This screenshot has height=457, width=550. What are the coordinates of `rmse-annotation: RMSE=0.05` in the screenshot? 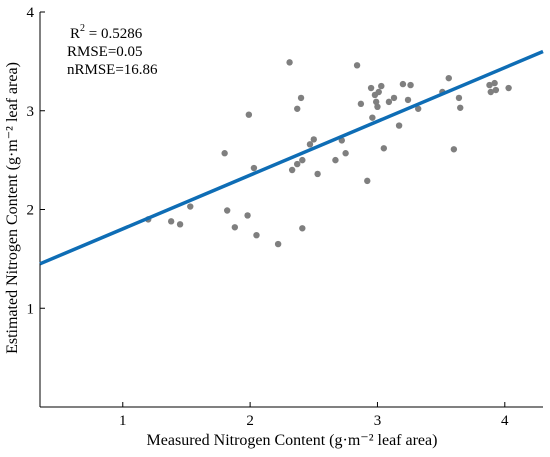 It's located at (105, 52).